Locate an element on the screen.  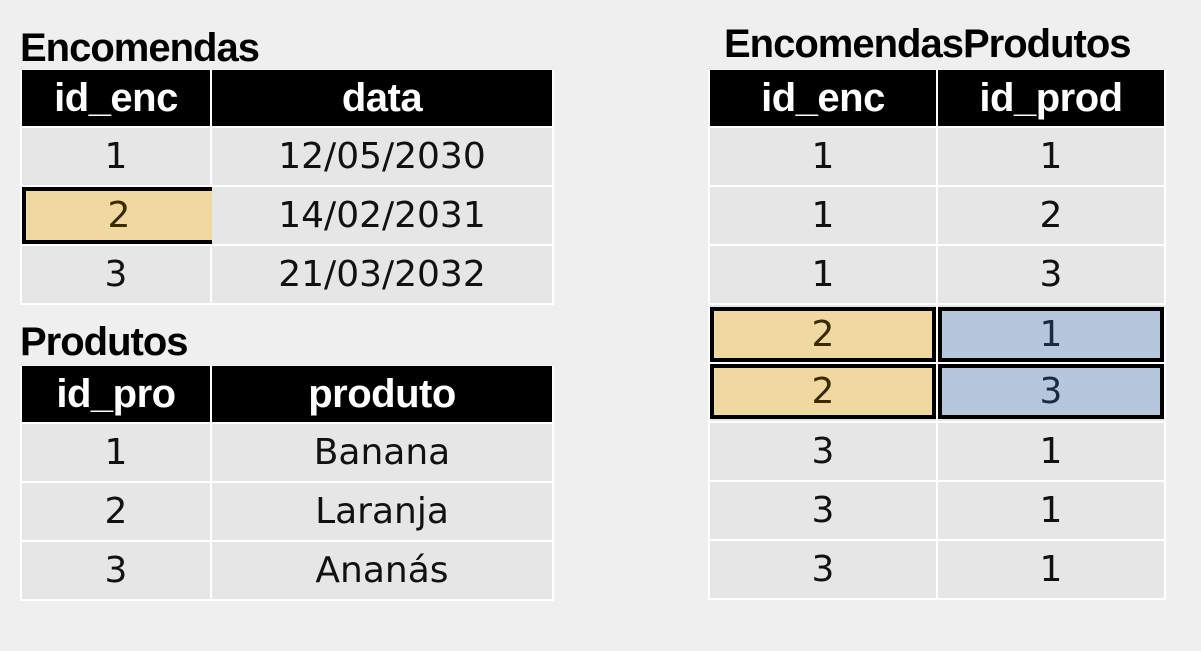
table-header-row: id_enc data is located at coordinates (287, 98).